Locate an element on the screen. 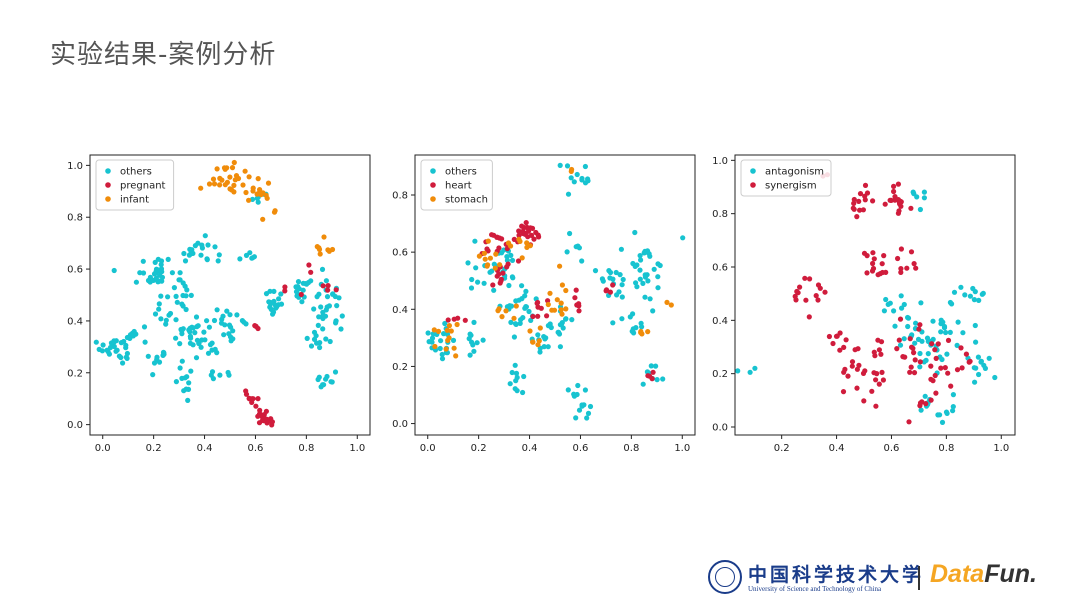 The image size is (1080, 608). y-tick-label: 0.2 is located at coordinates (75, 373).